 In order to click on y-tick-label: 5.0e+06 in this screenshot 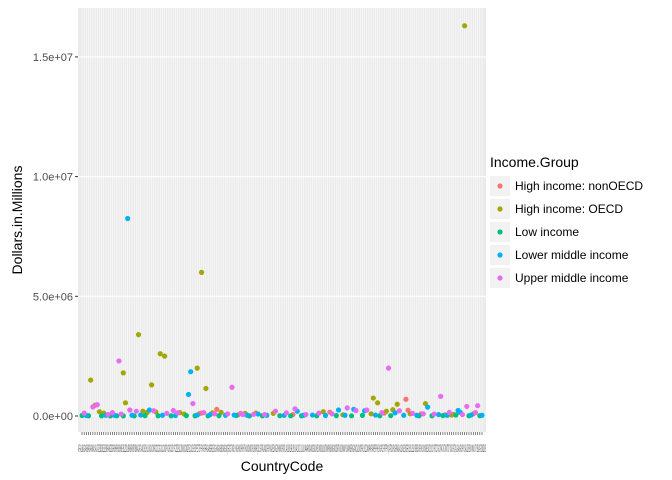, I will do `click(53, 297)`.